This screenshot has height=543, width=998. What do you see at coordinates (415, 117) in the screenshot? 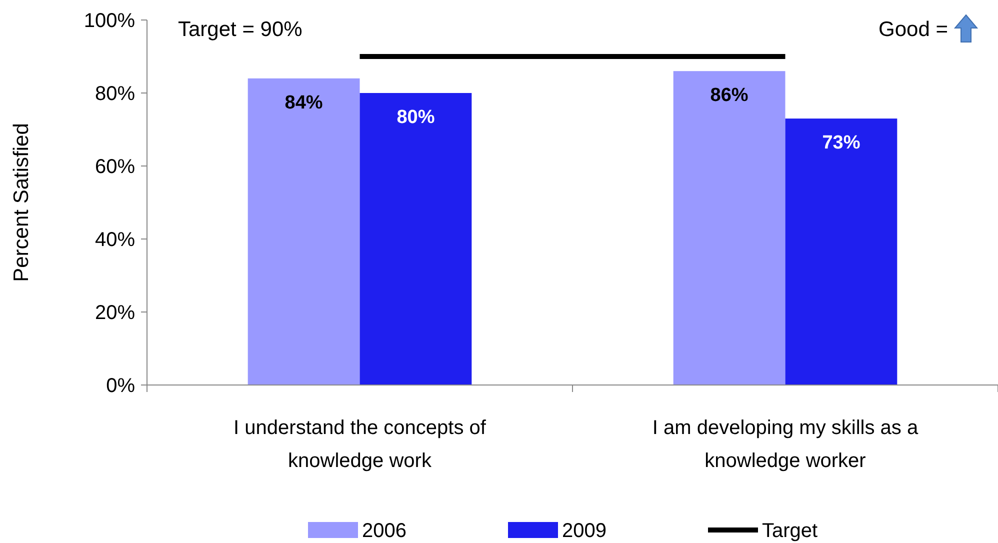
I see `data-label: 80%` at bounding box center [415, 117].